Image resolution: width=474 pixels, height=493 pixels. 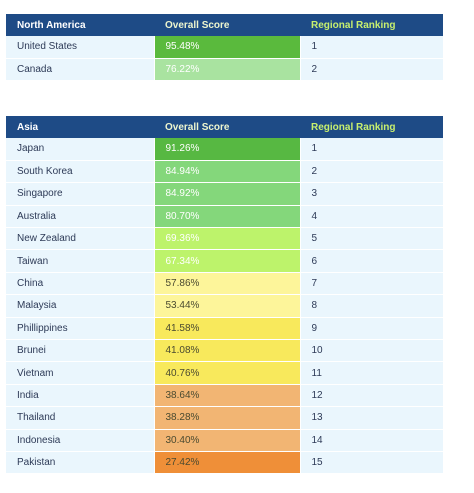 I want to click on country-cell: Brunei, so click(x=80, y=351).